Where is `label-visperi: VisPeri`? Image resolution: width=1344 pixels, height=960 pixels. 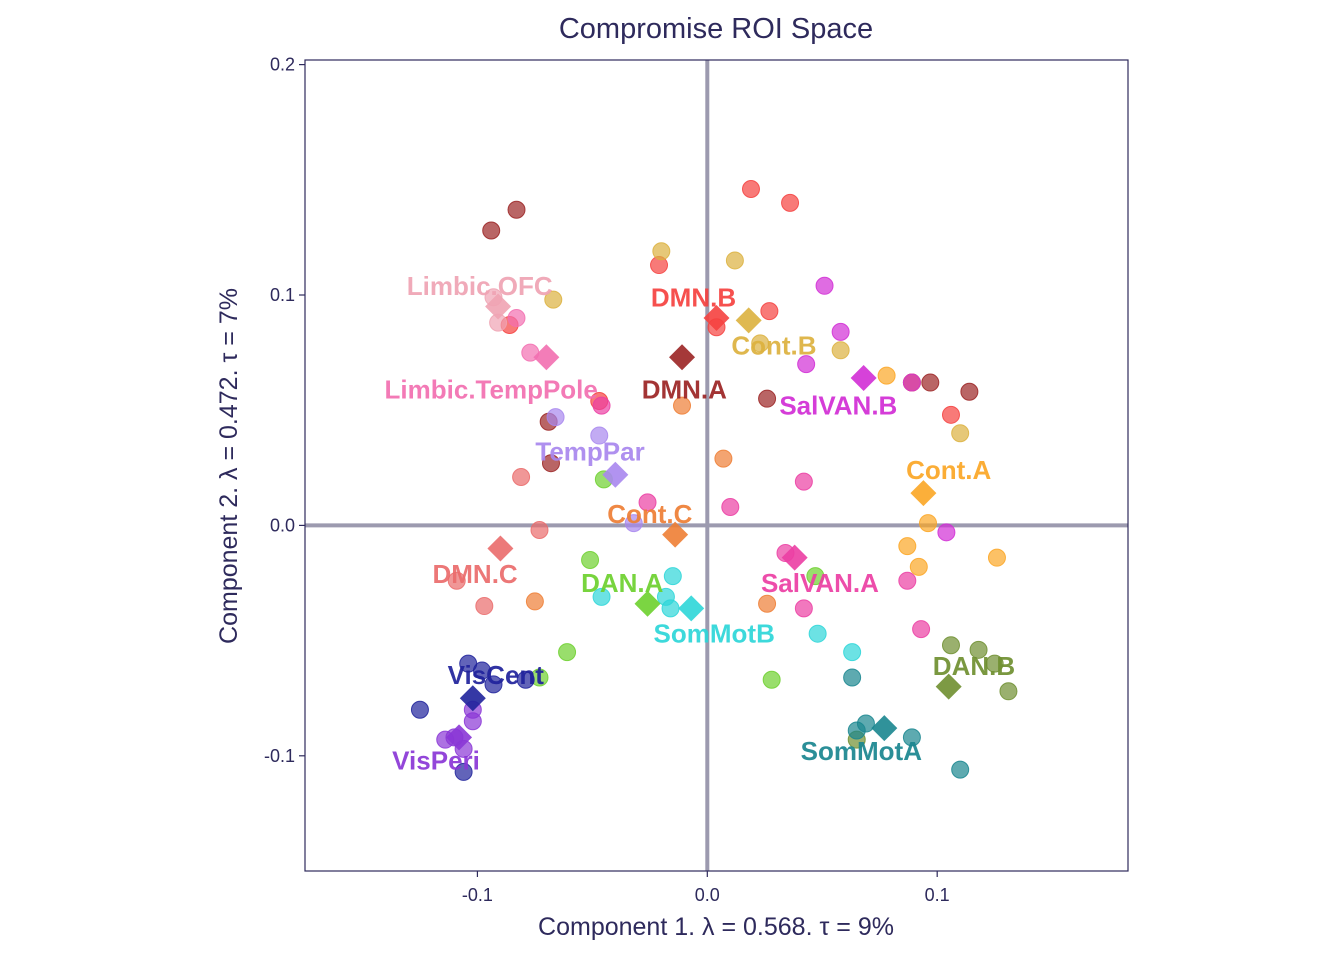
label-visperi: VisPeri is located at coordinates (436, 760).